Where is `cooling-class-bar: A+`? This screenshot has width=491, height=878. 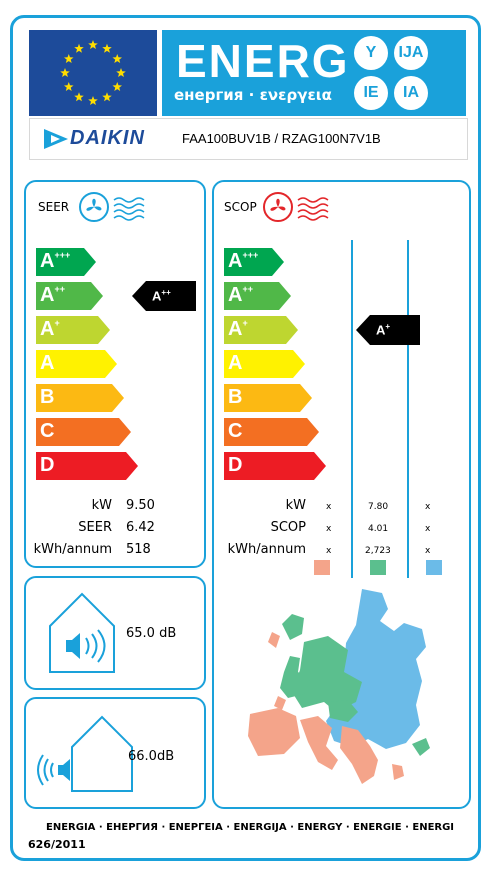 cooling-class-bar: A+ is located at coordinates (73, 330).